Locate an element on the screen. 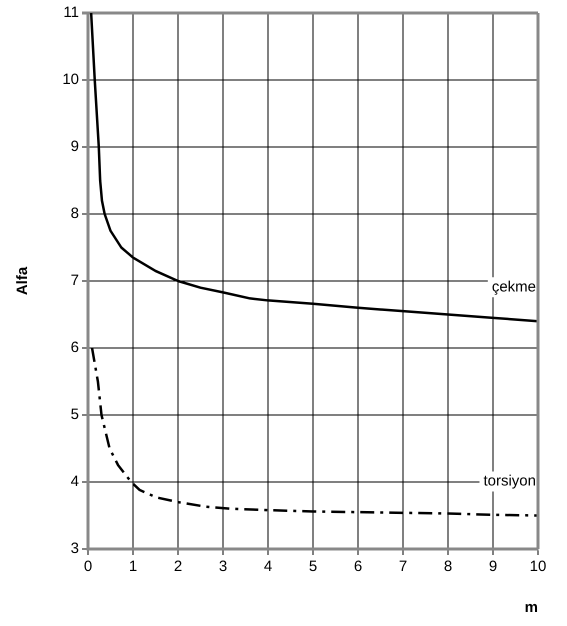  x-tick-label: 4 is located at coordinates (268, 567).